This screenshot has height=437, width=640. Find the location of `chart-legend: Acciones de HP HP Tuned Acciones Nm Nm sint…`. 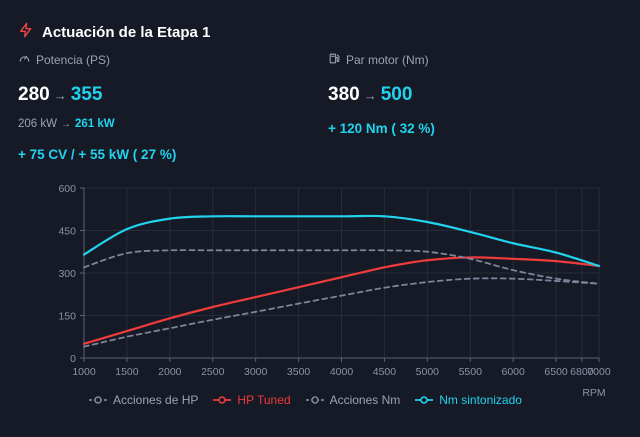

chart-legend: Acciones de HP HP Tuned Acciones Nm Nm sint… is located at coordinates (305, 400).